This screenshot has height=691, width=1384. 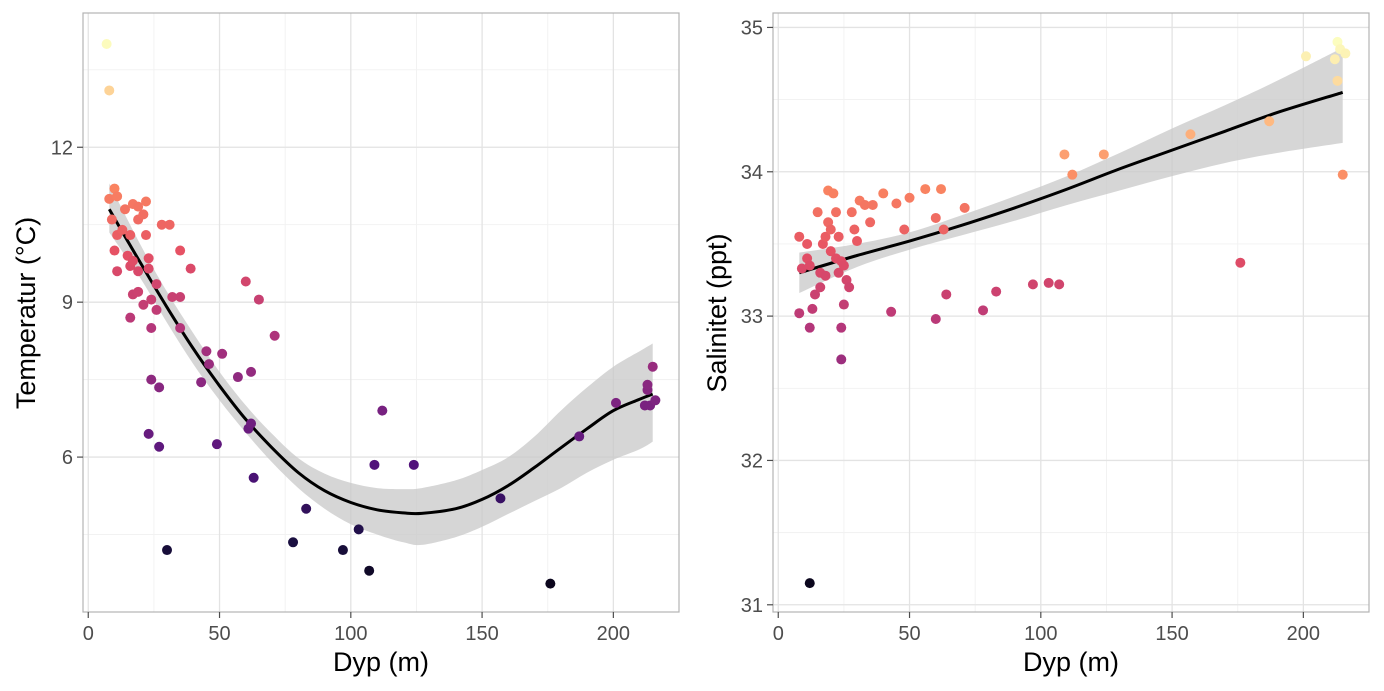 What do you see at coordinates (481, 634) in the screenshot?
I see `temperature-x-tick-label: 150` at bounding box center [481, 634].